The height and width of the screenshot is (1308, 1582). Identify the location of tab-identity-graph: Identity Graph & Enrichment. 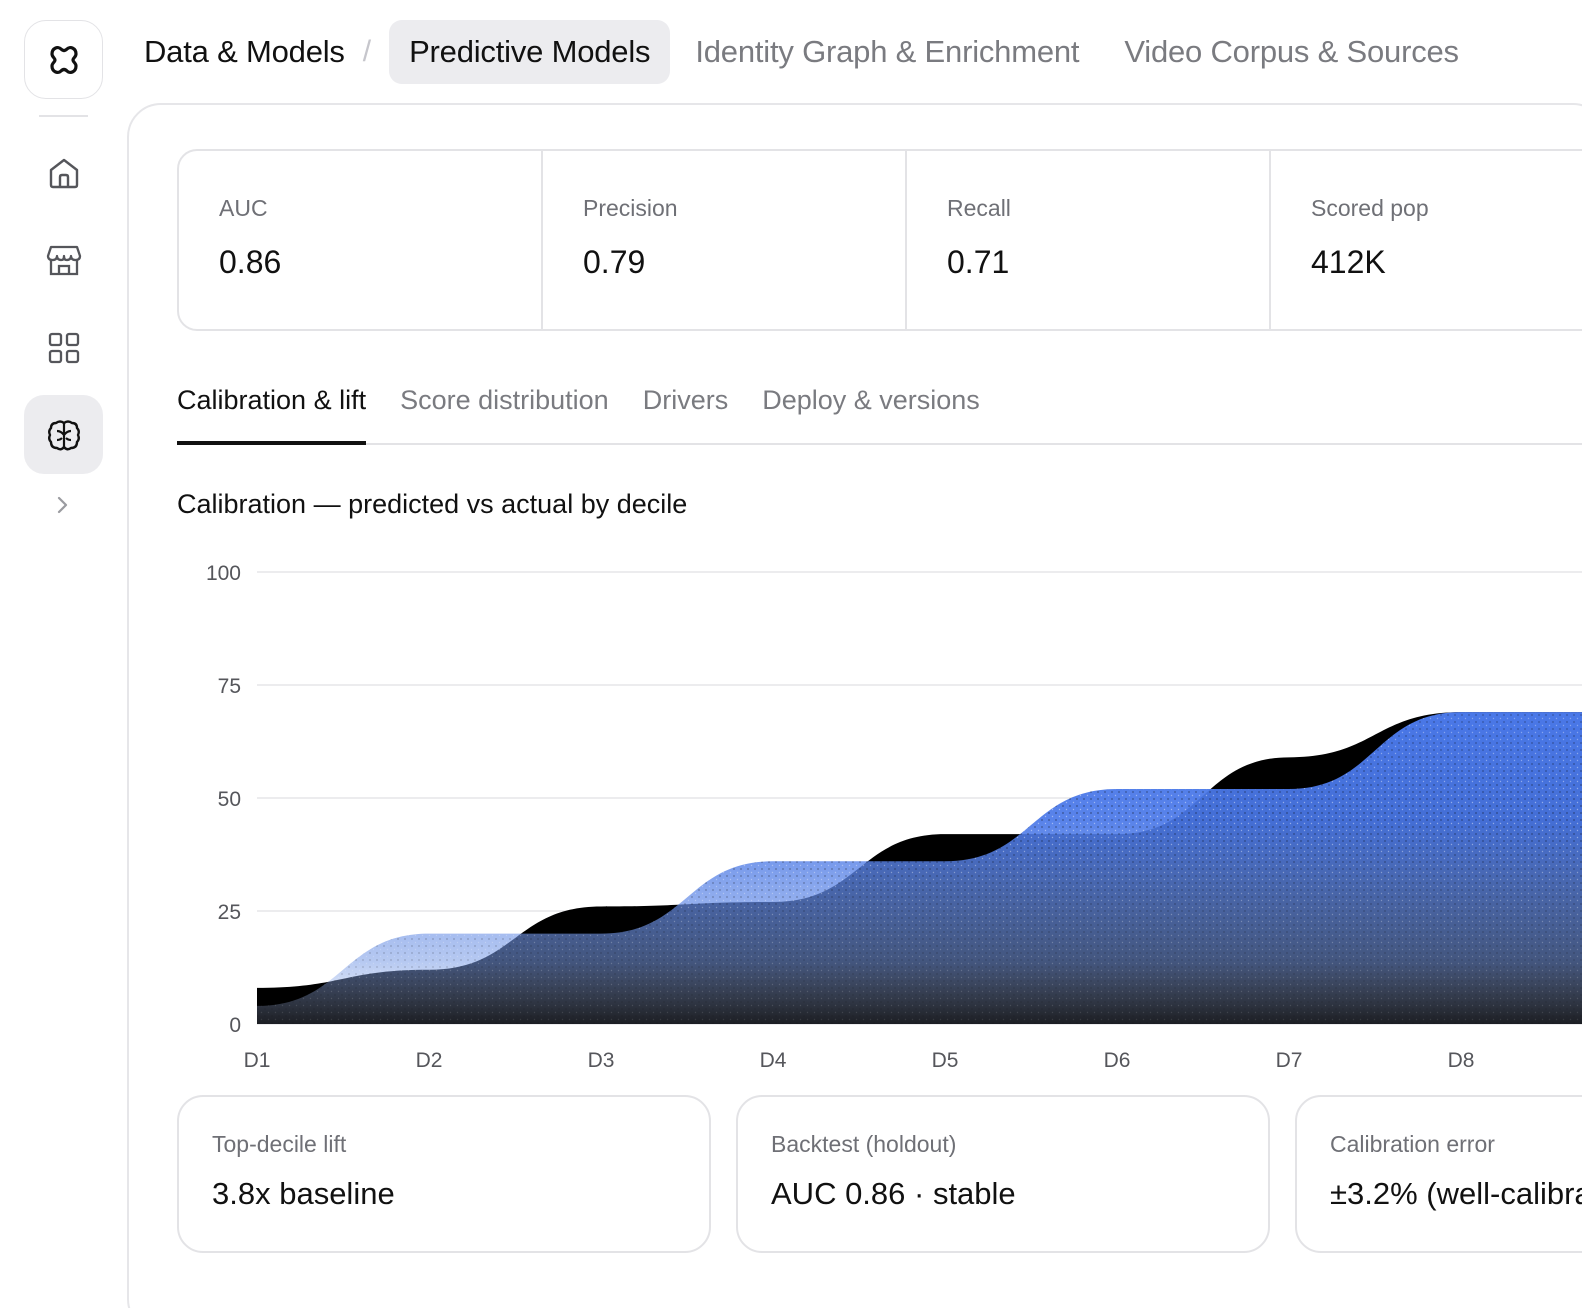
(887, 51).